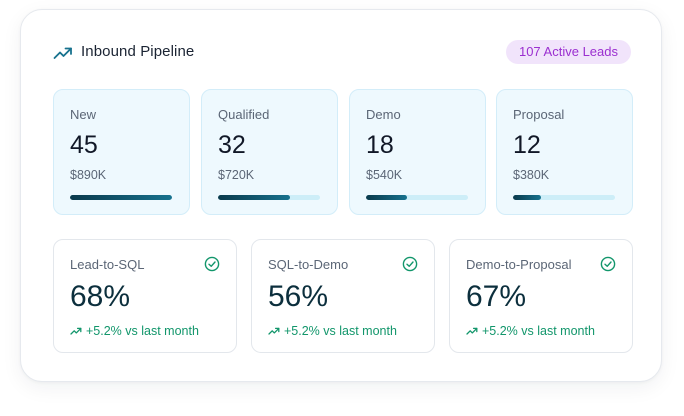 Image resolution: width=684 pixels, height=416 pixels. I want to click on conversion-rate: 68%, so click(100, 296).